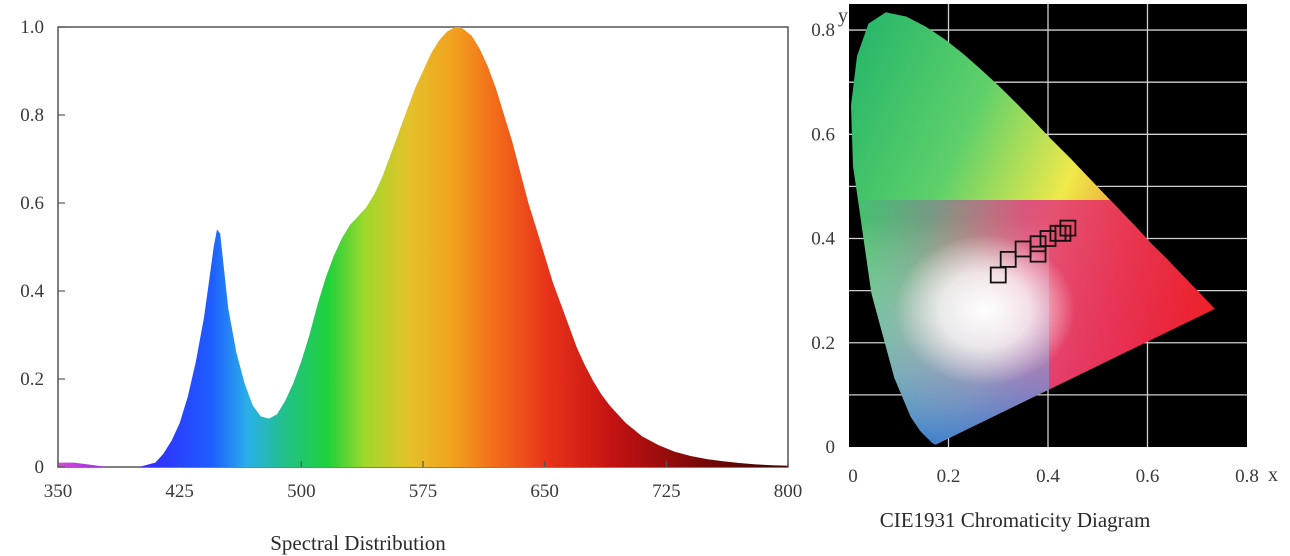 This screenshot has height=556, width=1290. I want to click on spectral-x-tick-label: 575, so click(423, 491).